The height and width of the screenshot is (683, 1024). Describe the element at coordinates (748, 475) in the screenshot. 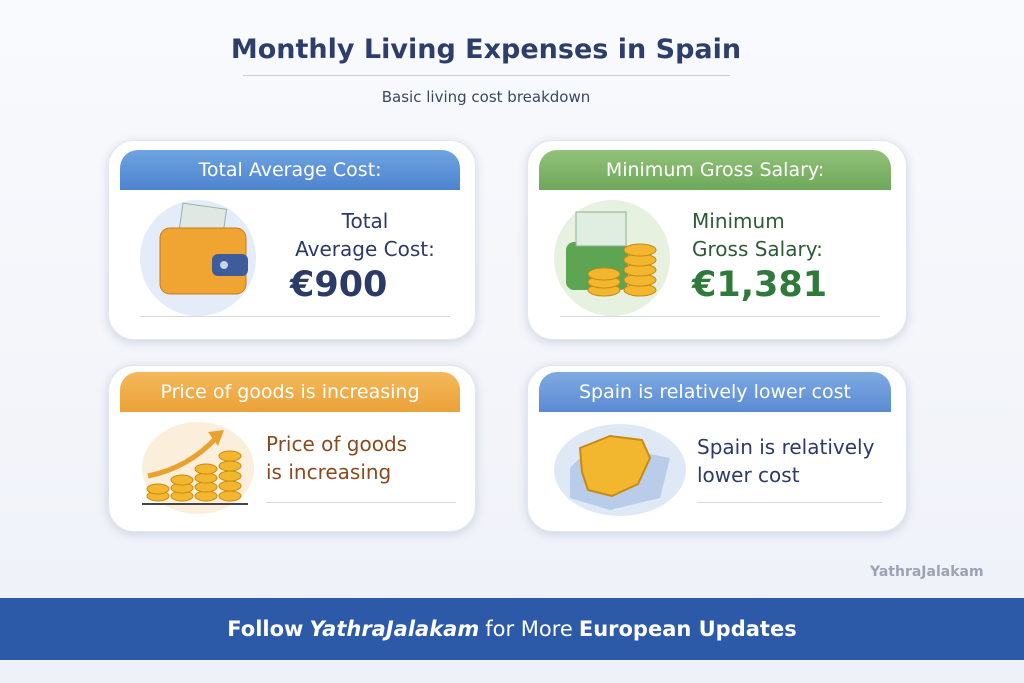

I see `text-line: lower cost` at that location.